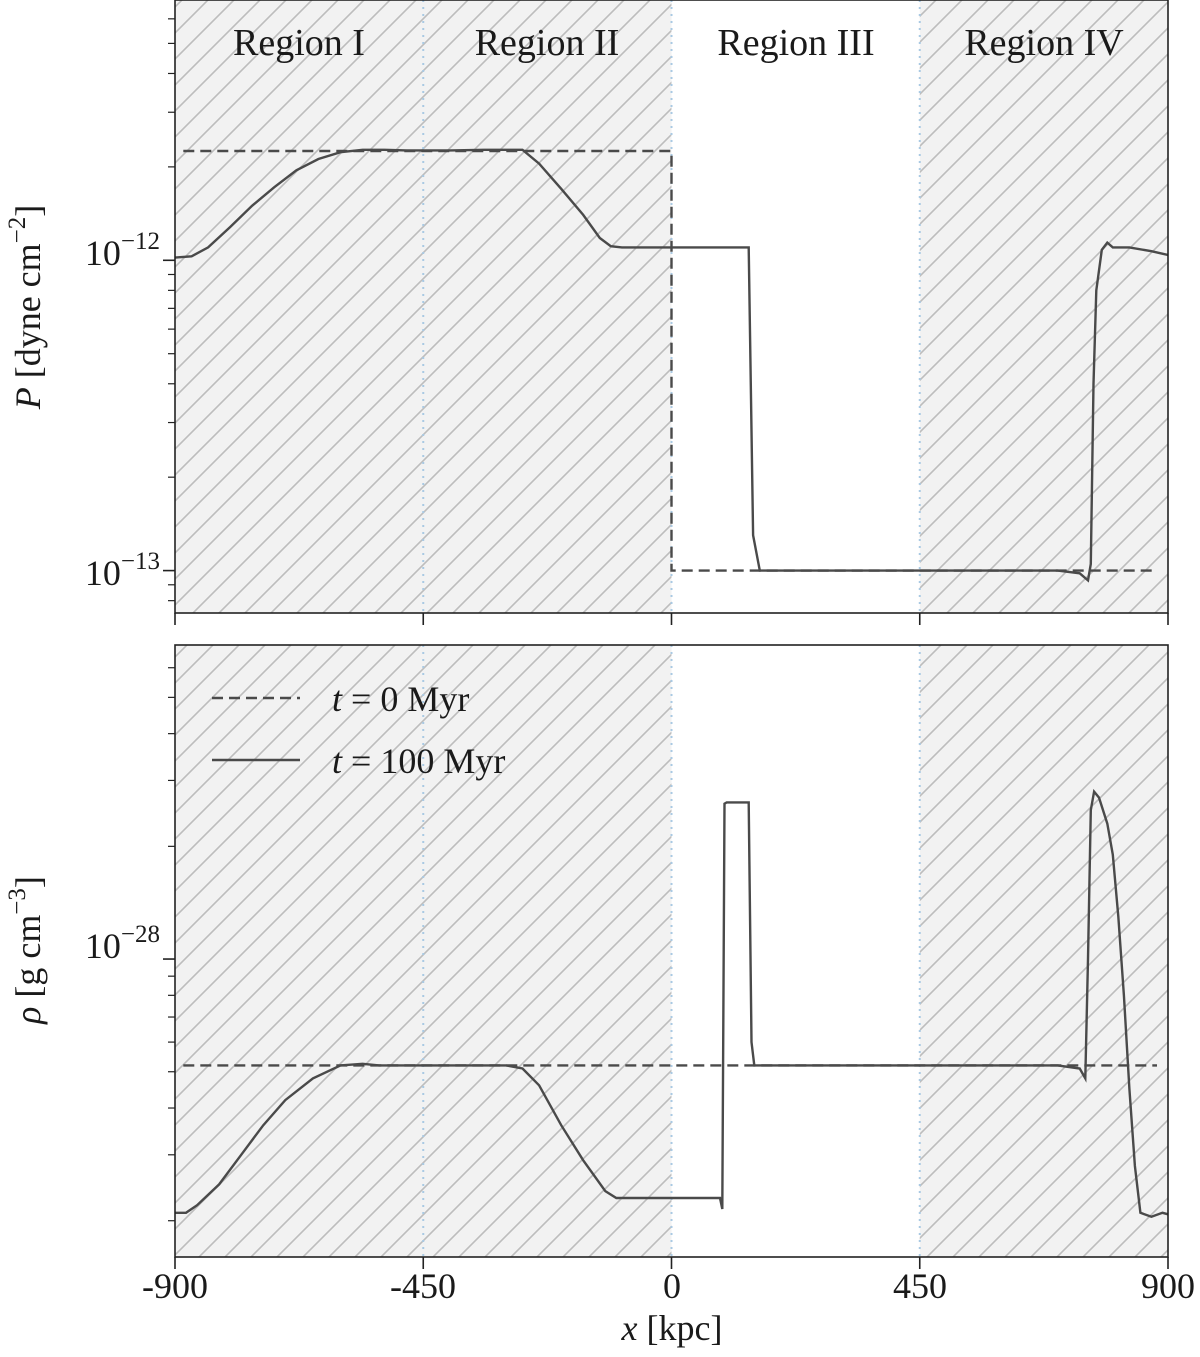  What do you see at coordinates (672, 1286) in the screenshot?
I see `x-tick-label-0: 0` at bounding box center [672, 1286].